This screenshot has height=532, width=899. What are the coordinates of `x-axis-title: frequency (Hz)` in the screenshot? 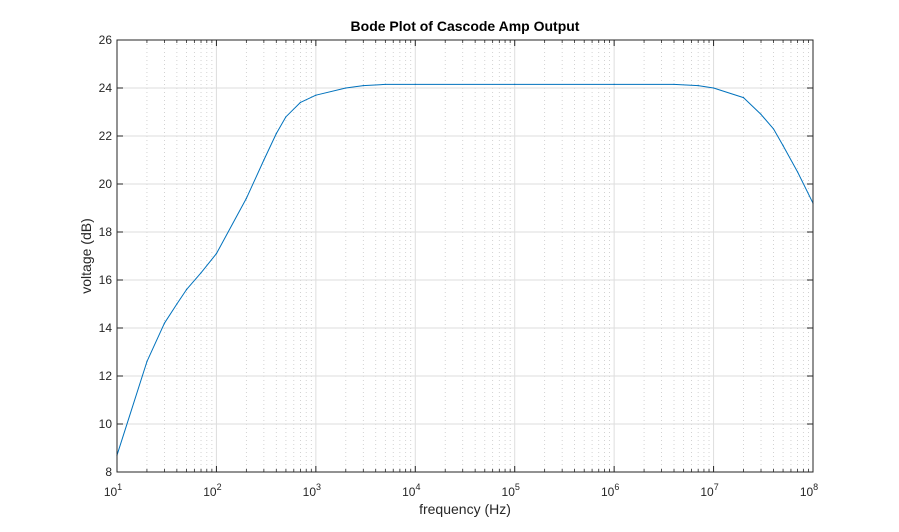 It's located at (465, 509).